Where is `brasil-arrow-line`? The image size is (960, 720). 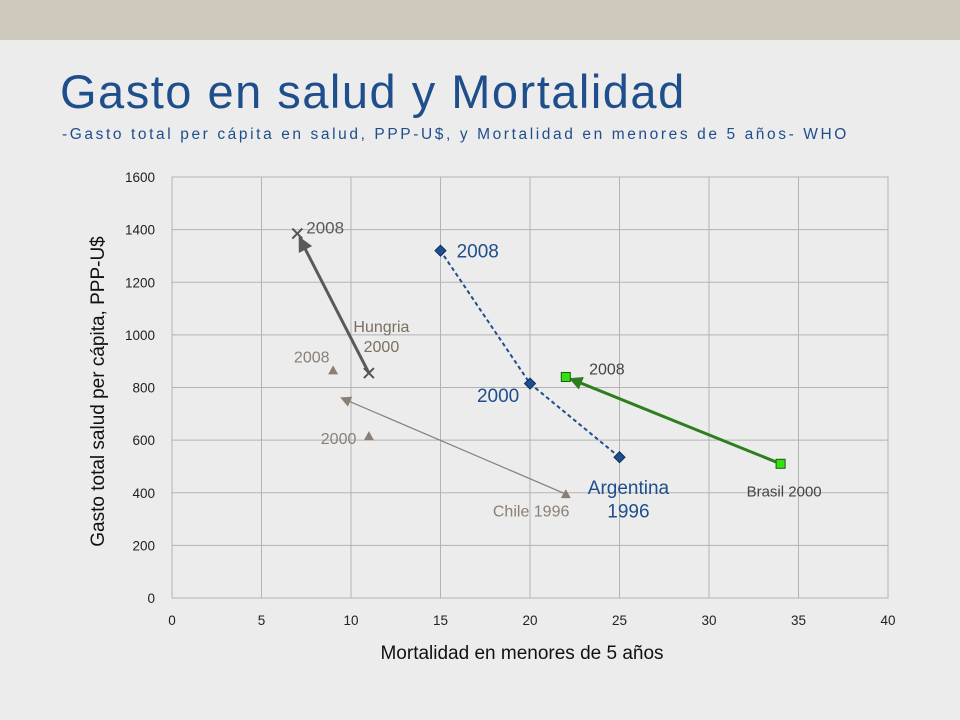 brasil-arrow-line is located at coordinates (675, 421).